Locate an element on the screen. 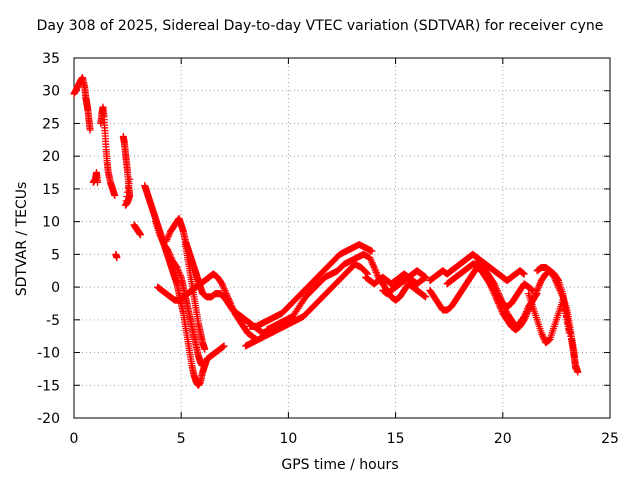 This screenshot has height=480, width=640. y-axis-label: SDTVAR / TECUs is located at coordinates (22, 239).